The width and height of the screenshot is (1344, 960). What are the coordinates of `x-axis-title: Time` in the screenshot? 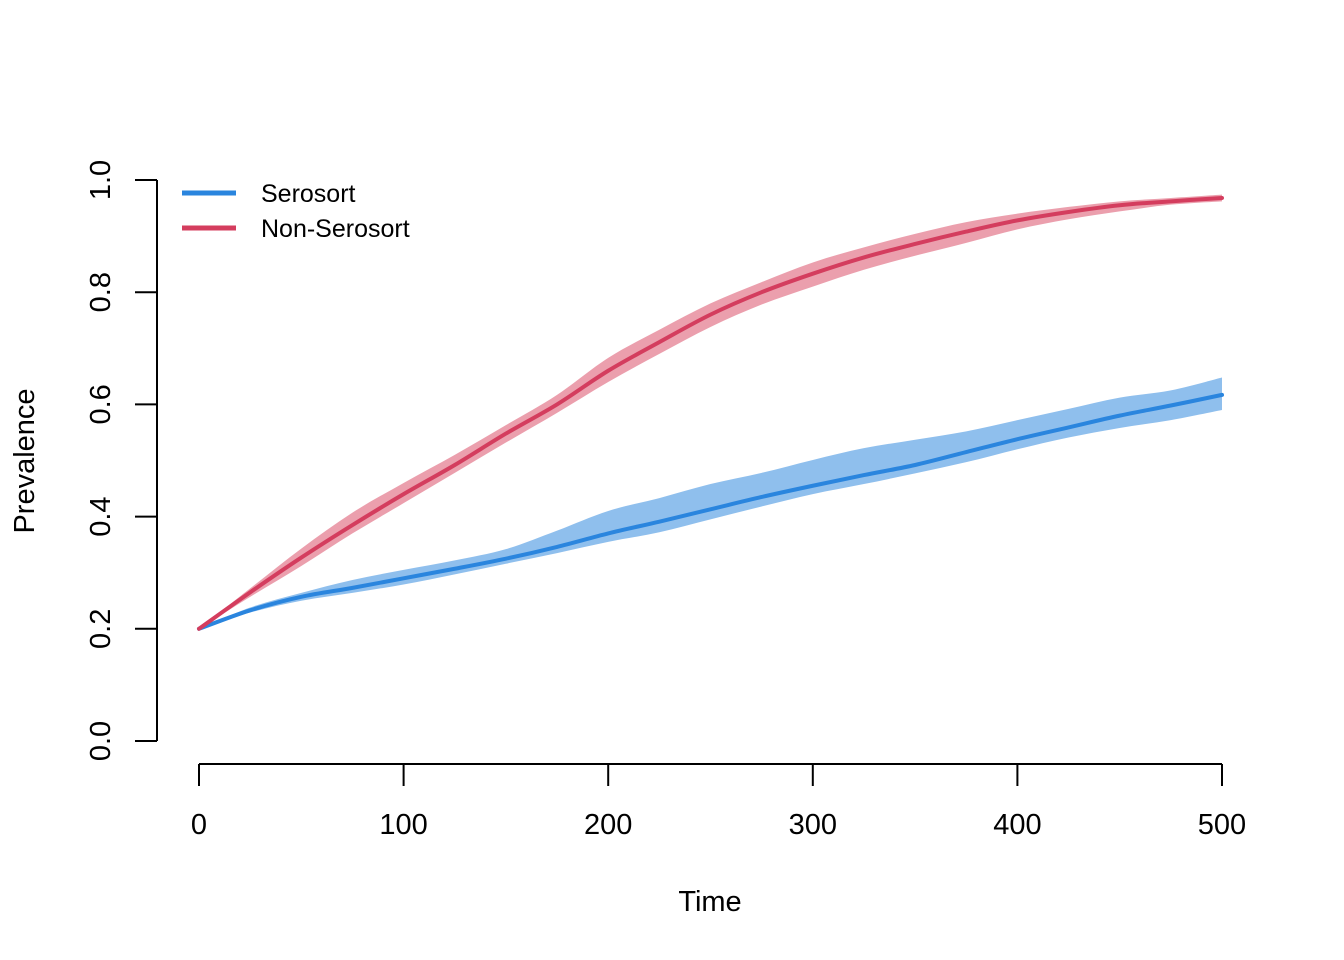 It's located at (709, 902).